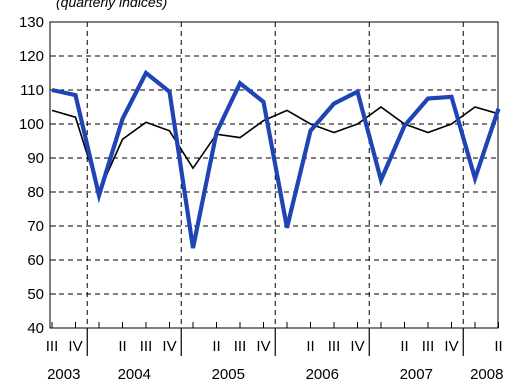 The height and width of the screenshot is (383, 513). I want to click on y-tick-label: 80, so click(35, 192).